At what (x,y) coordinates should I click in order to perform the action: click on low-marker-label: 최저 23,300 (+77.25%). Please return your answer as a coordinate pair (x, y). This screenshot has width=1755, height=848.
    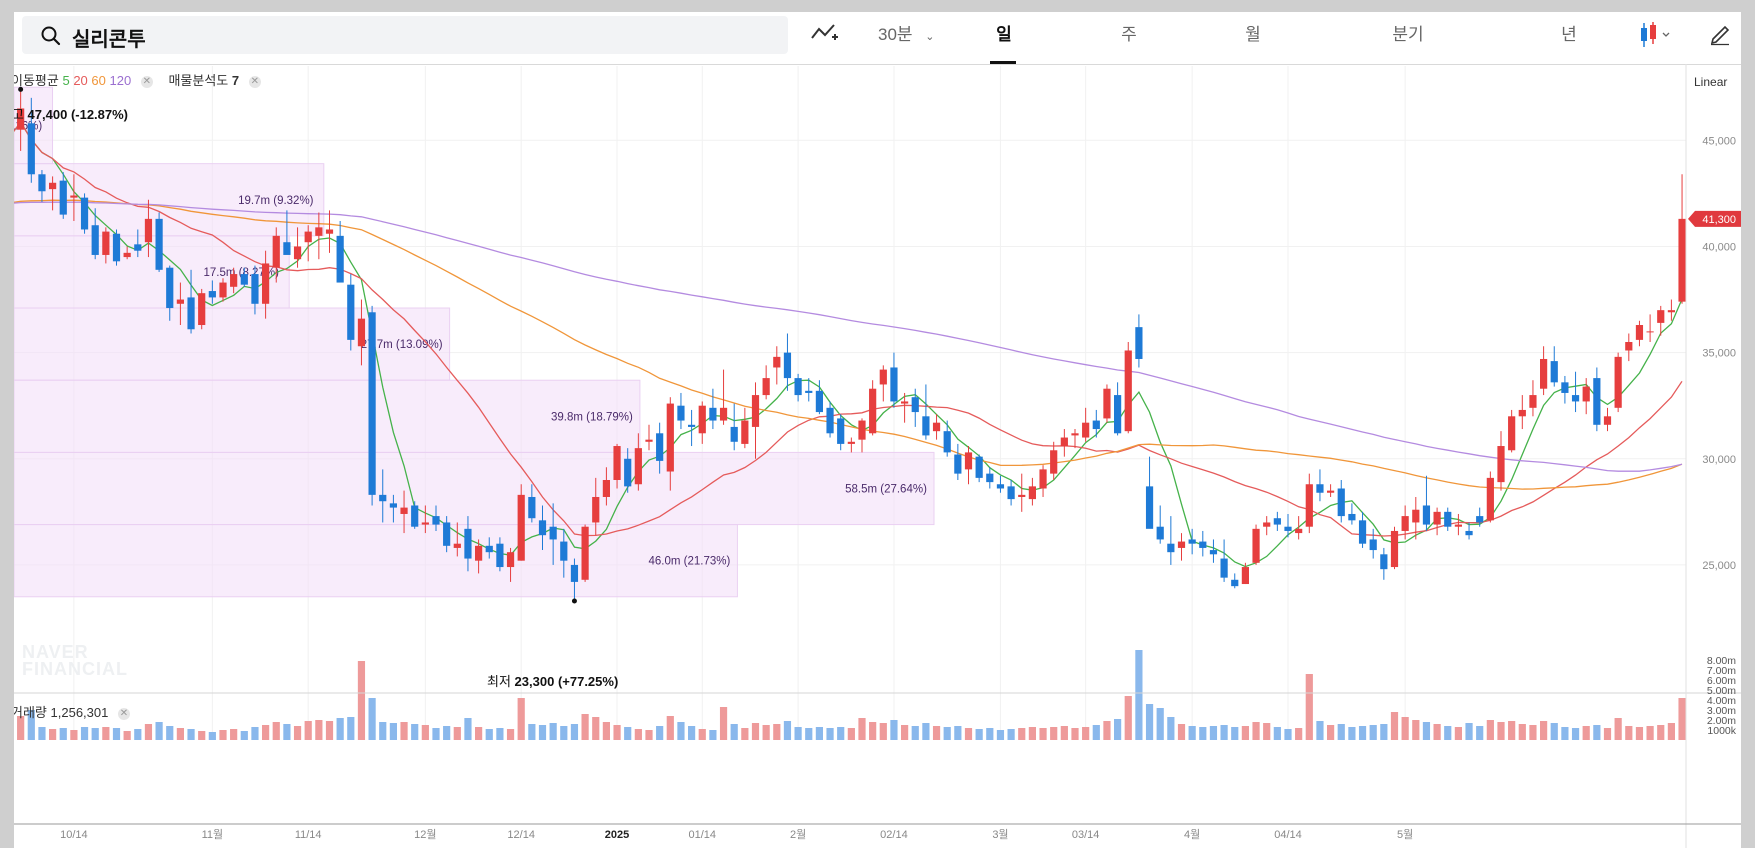
    Looking at the image, I should click on (552, 680).